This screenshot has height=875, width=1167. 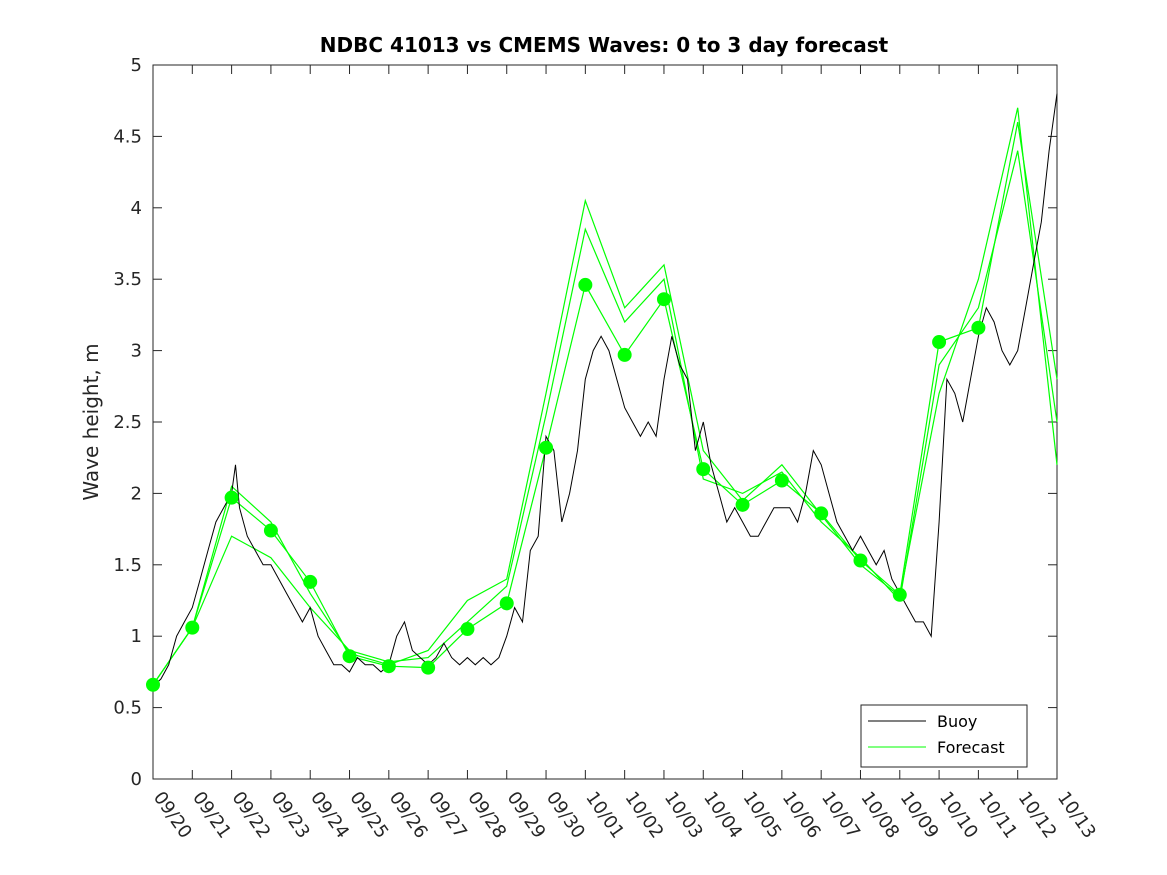 What do you see at coordinates (127, 136) in the screenshot?
I see `y-tick-label: 4.5` at bounding box center [127, 136].